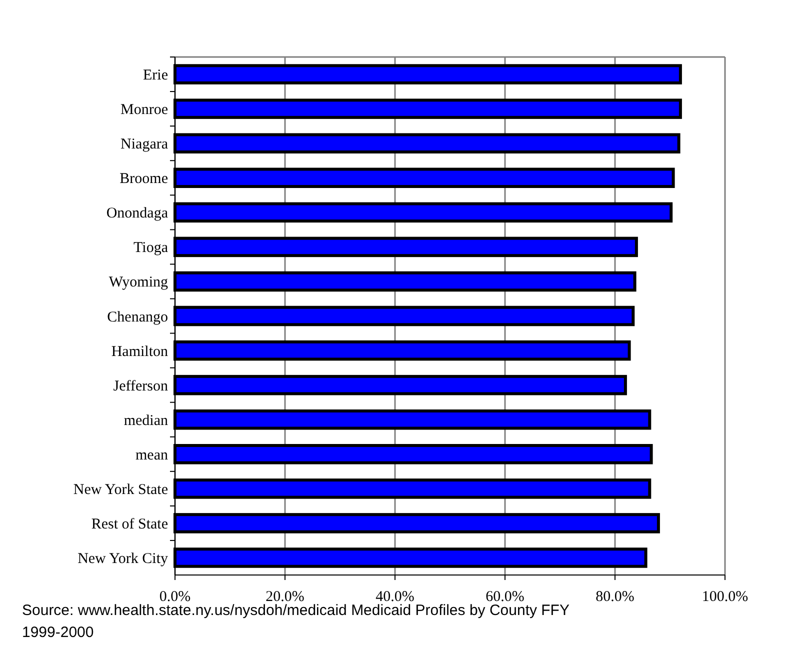 This screenshot has width=794, height=669. I want to click on y-tick-label: Tioga, so click(151, 248).